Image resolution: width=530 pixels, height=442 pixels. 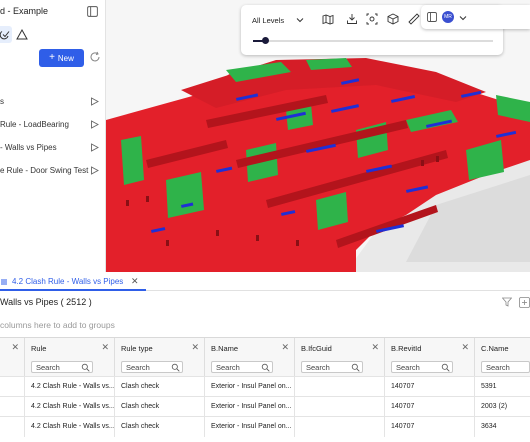 I want to click on ruler-icon, so click(x=414, y=19).